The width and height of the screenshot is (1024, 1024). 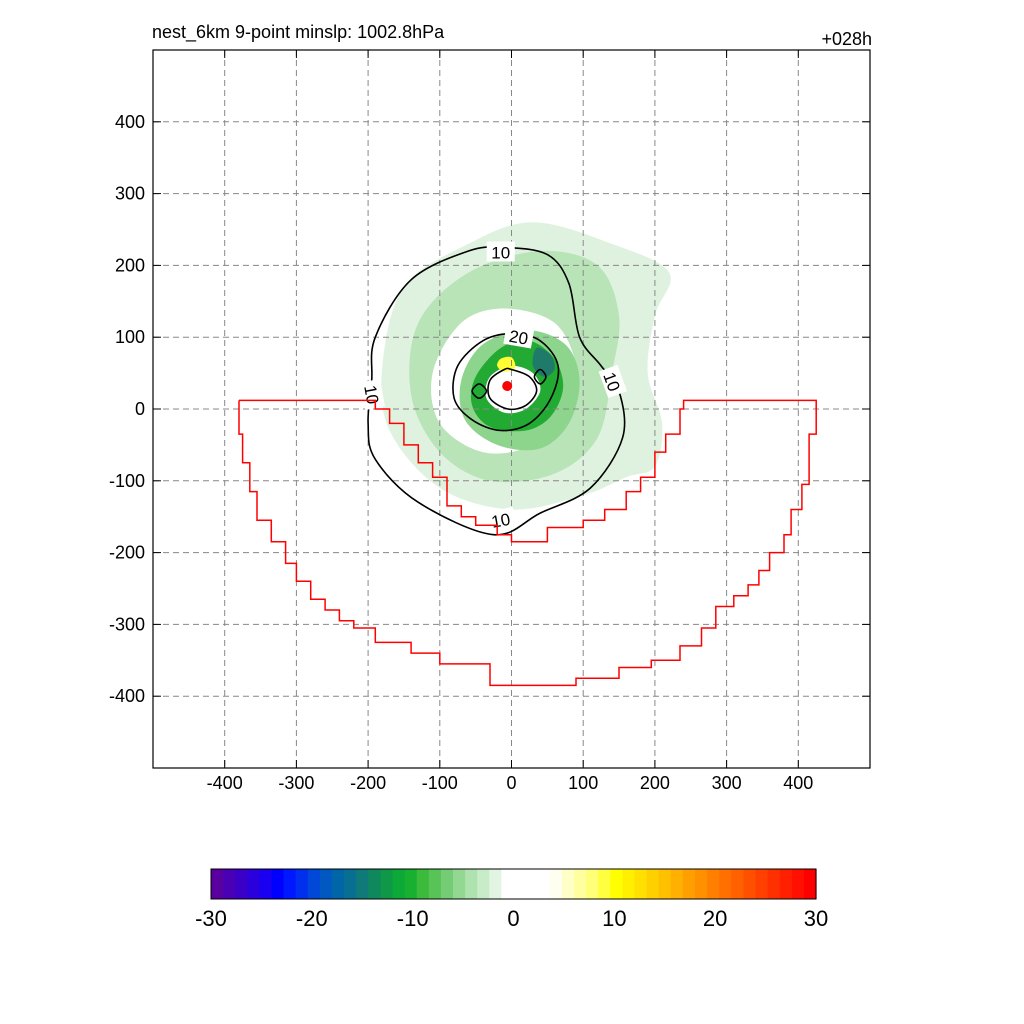 What do you see at coordinates (130, 265) in the screenshot?
I see `y-tick-label: 200` at bounding box center [130, 265].